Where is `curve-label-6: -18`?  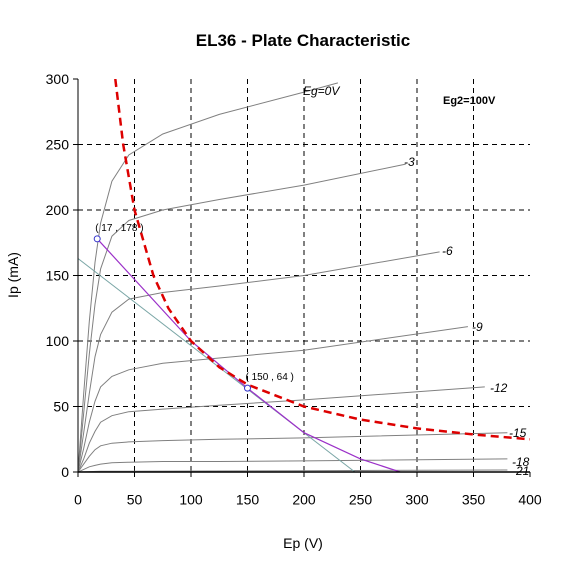
curve-label-6: -18 is located at coordinates (521, 462).